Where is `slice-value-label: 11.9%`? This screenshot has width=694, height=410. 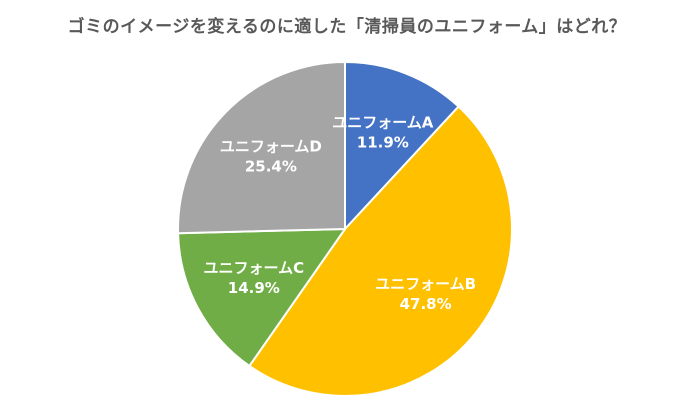
slice-value-label: 11.9% is located at coordinates (383, 143).